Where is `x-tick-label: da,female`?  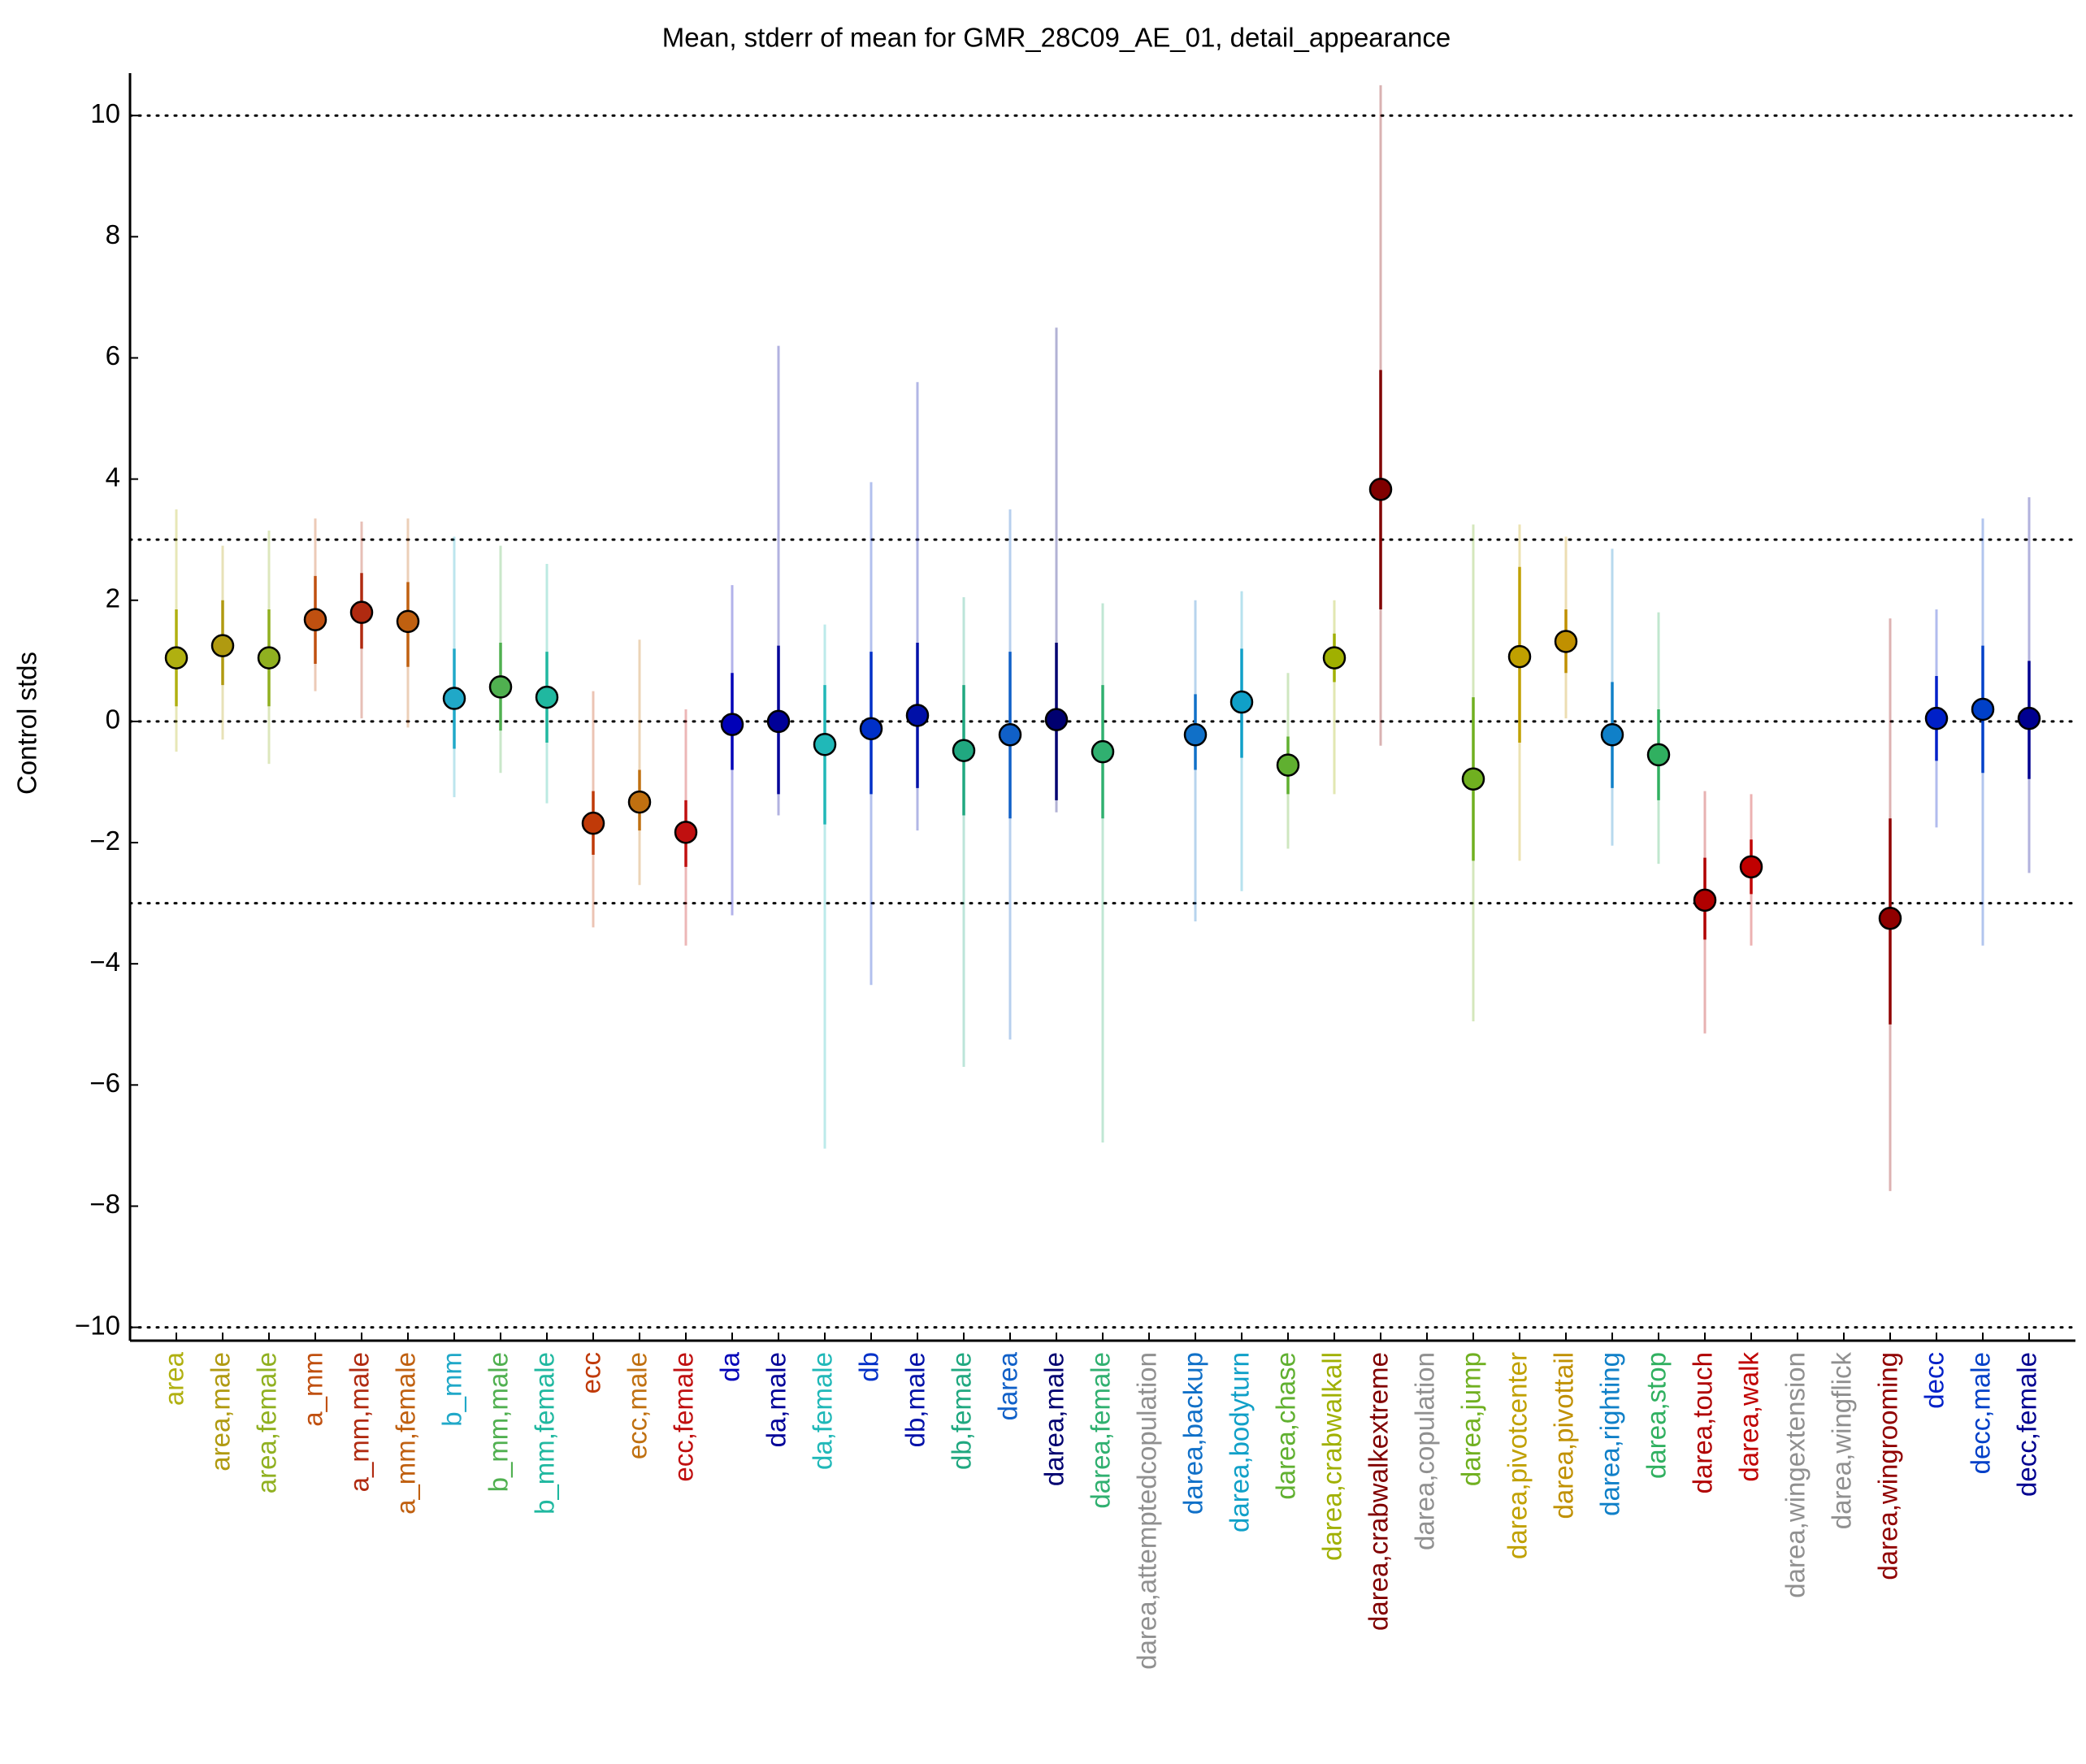
x-tick-label: da,female is located at coordinates (823, 1411).